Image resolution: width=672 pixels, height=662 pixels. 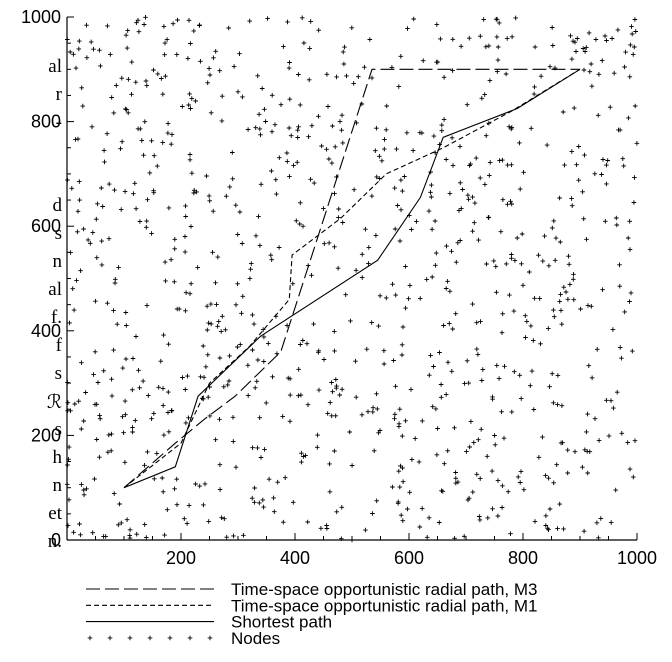 I want to click on page-text-fragment: s, so click(x=58, y=233).